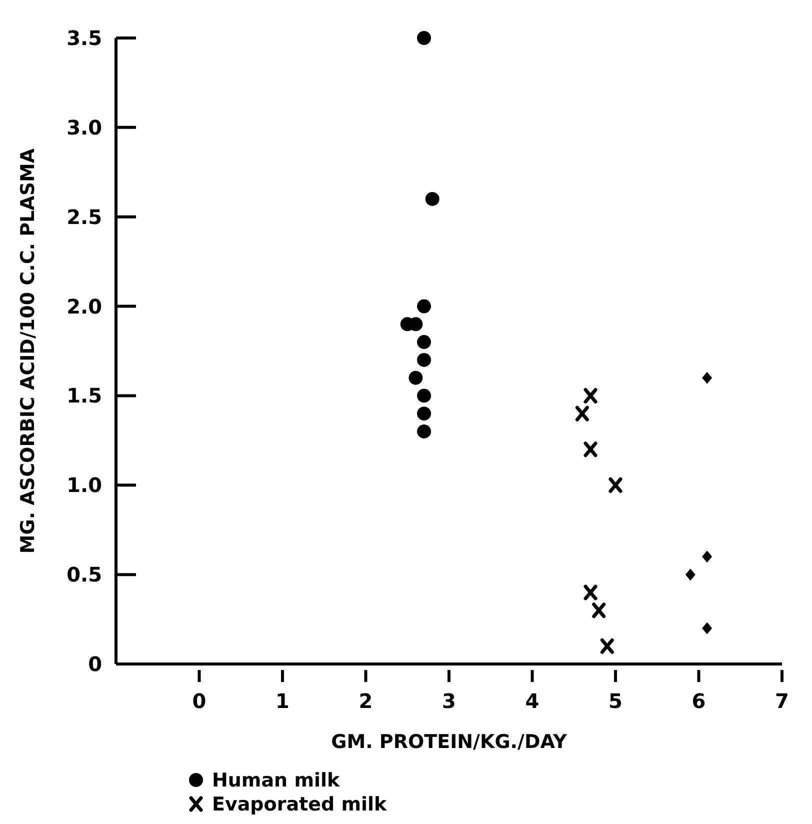 The height and width of the screenshot is (824, 812). I want to click on y-tick-label: 1.0, so click(84, 485).